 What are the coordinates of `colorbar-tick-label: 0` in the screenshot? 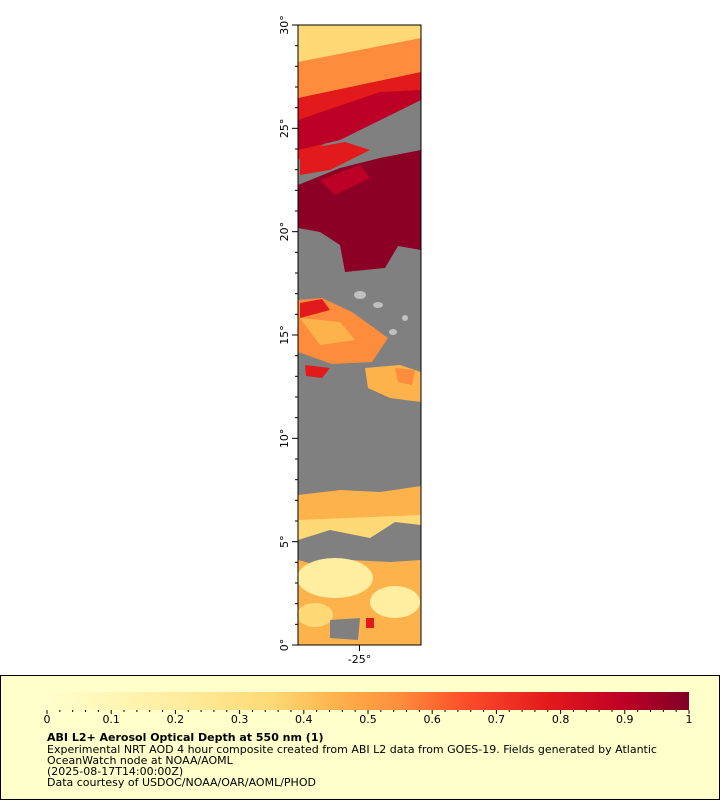 It's located at (47, 719).